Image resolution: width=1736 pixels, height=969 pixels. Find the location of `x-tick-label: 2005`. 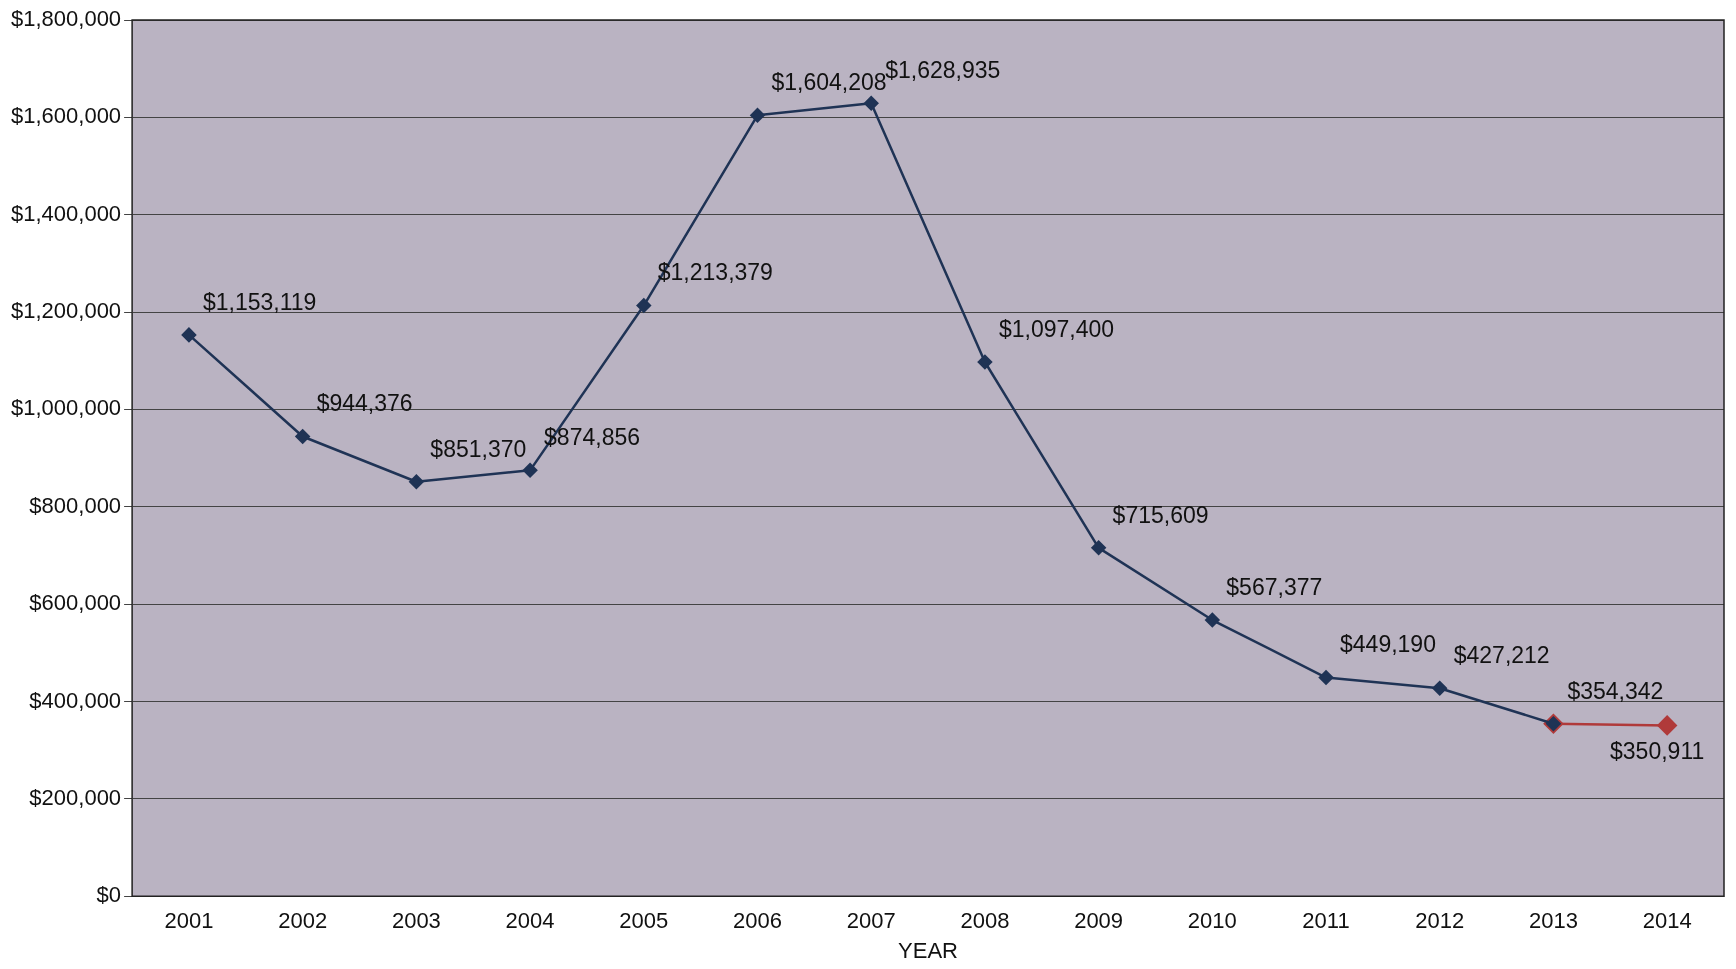

x-tick-label: 2005 is located at coordinates (644, 921).